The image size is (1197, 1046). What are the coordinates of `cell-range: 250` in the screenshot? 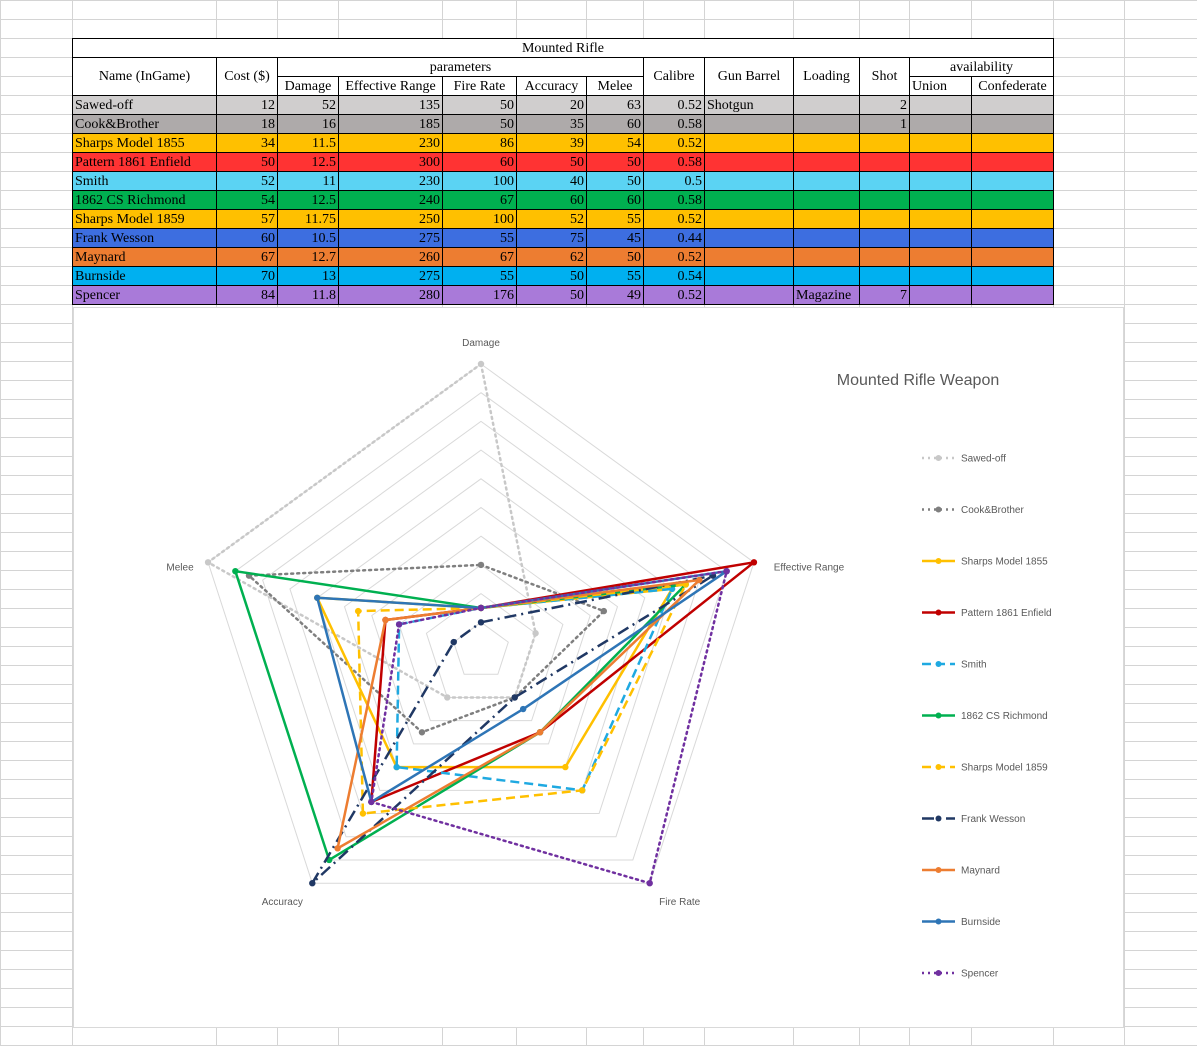 It's located at (390, 219).